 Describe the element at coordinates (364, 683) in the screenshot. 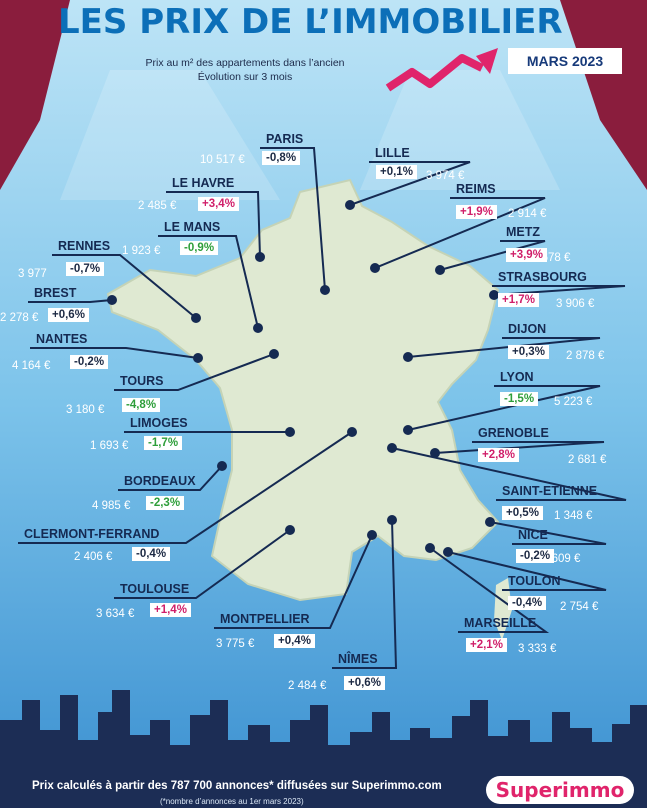

I see `city-change-nimes: +0,6%` at that location.